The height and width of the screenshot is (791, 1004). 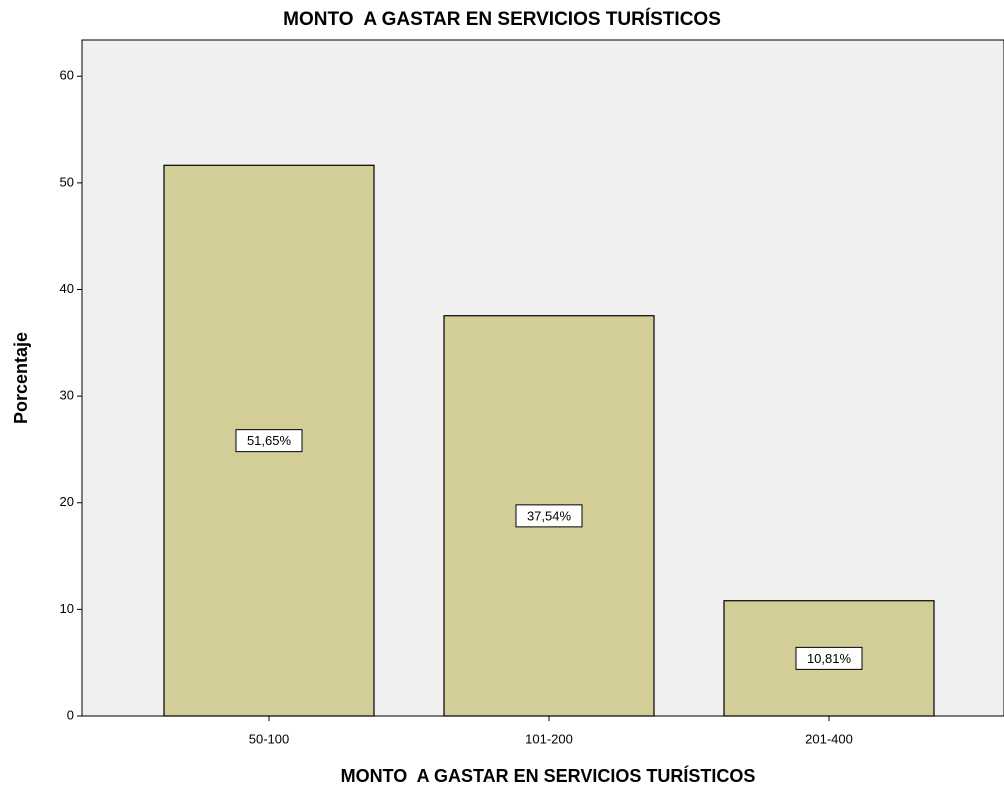 I want to click on value-label: 10,81%, so click(x=829, y=658).